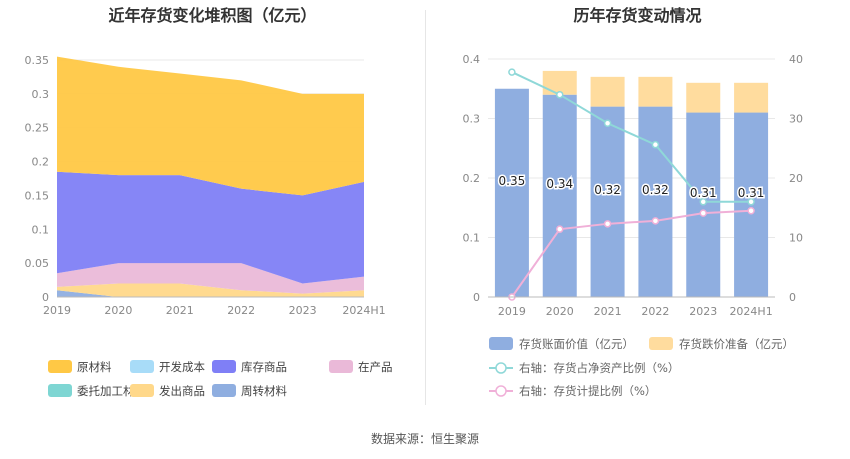  Describe the element at coordinates (631, 253) in the screenshot. I see `line-右轴：存货计提比例（%）` at that location.